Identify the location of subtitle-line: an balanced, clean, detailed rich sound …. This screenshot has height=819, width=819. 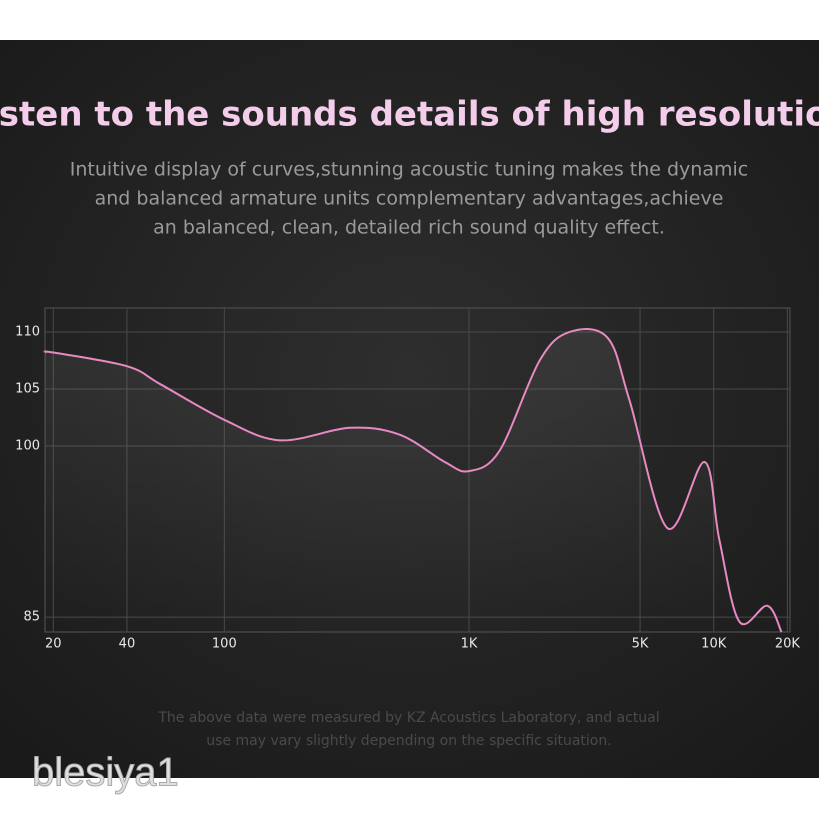
(409, 228).